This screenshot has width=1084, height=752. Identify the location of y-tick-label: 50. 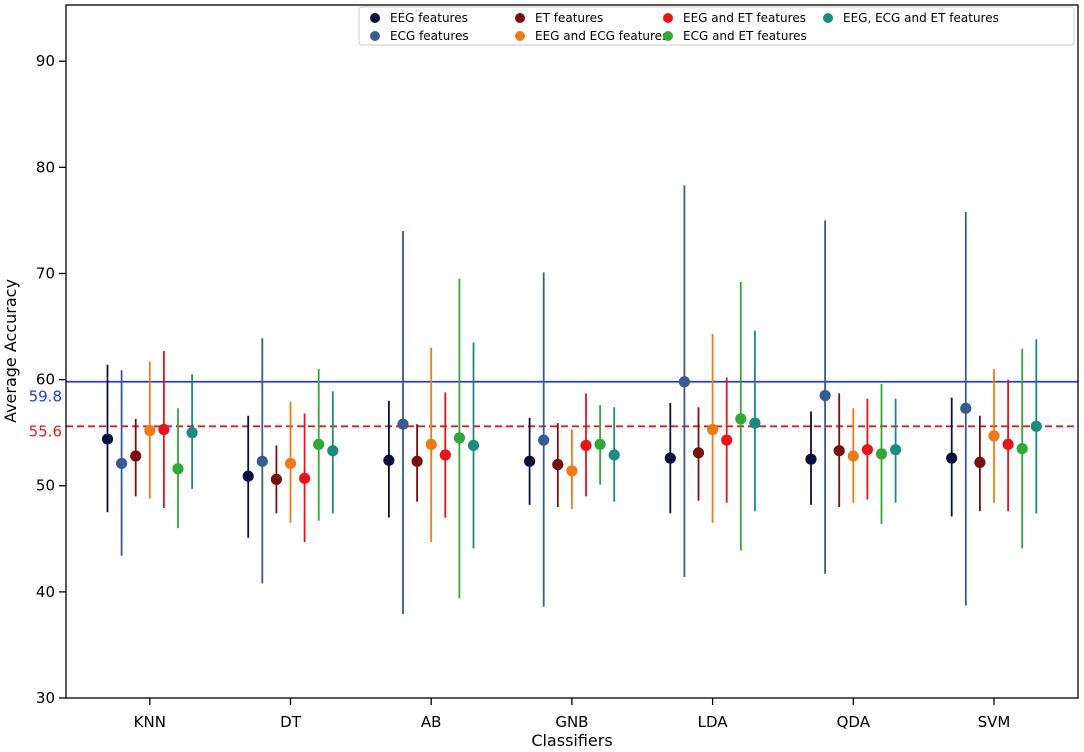
(45, 486).